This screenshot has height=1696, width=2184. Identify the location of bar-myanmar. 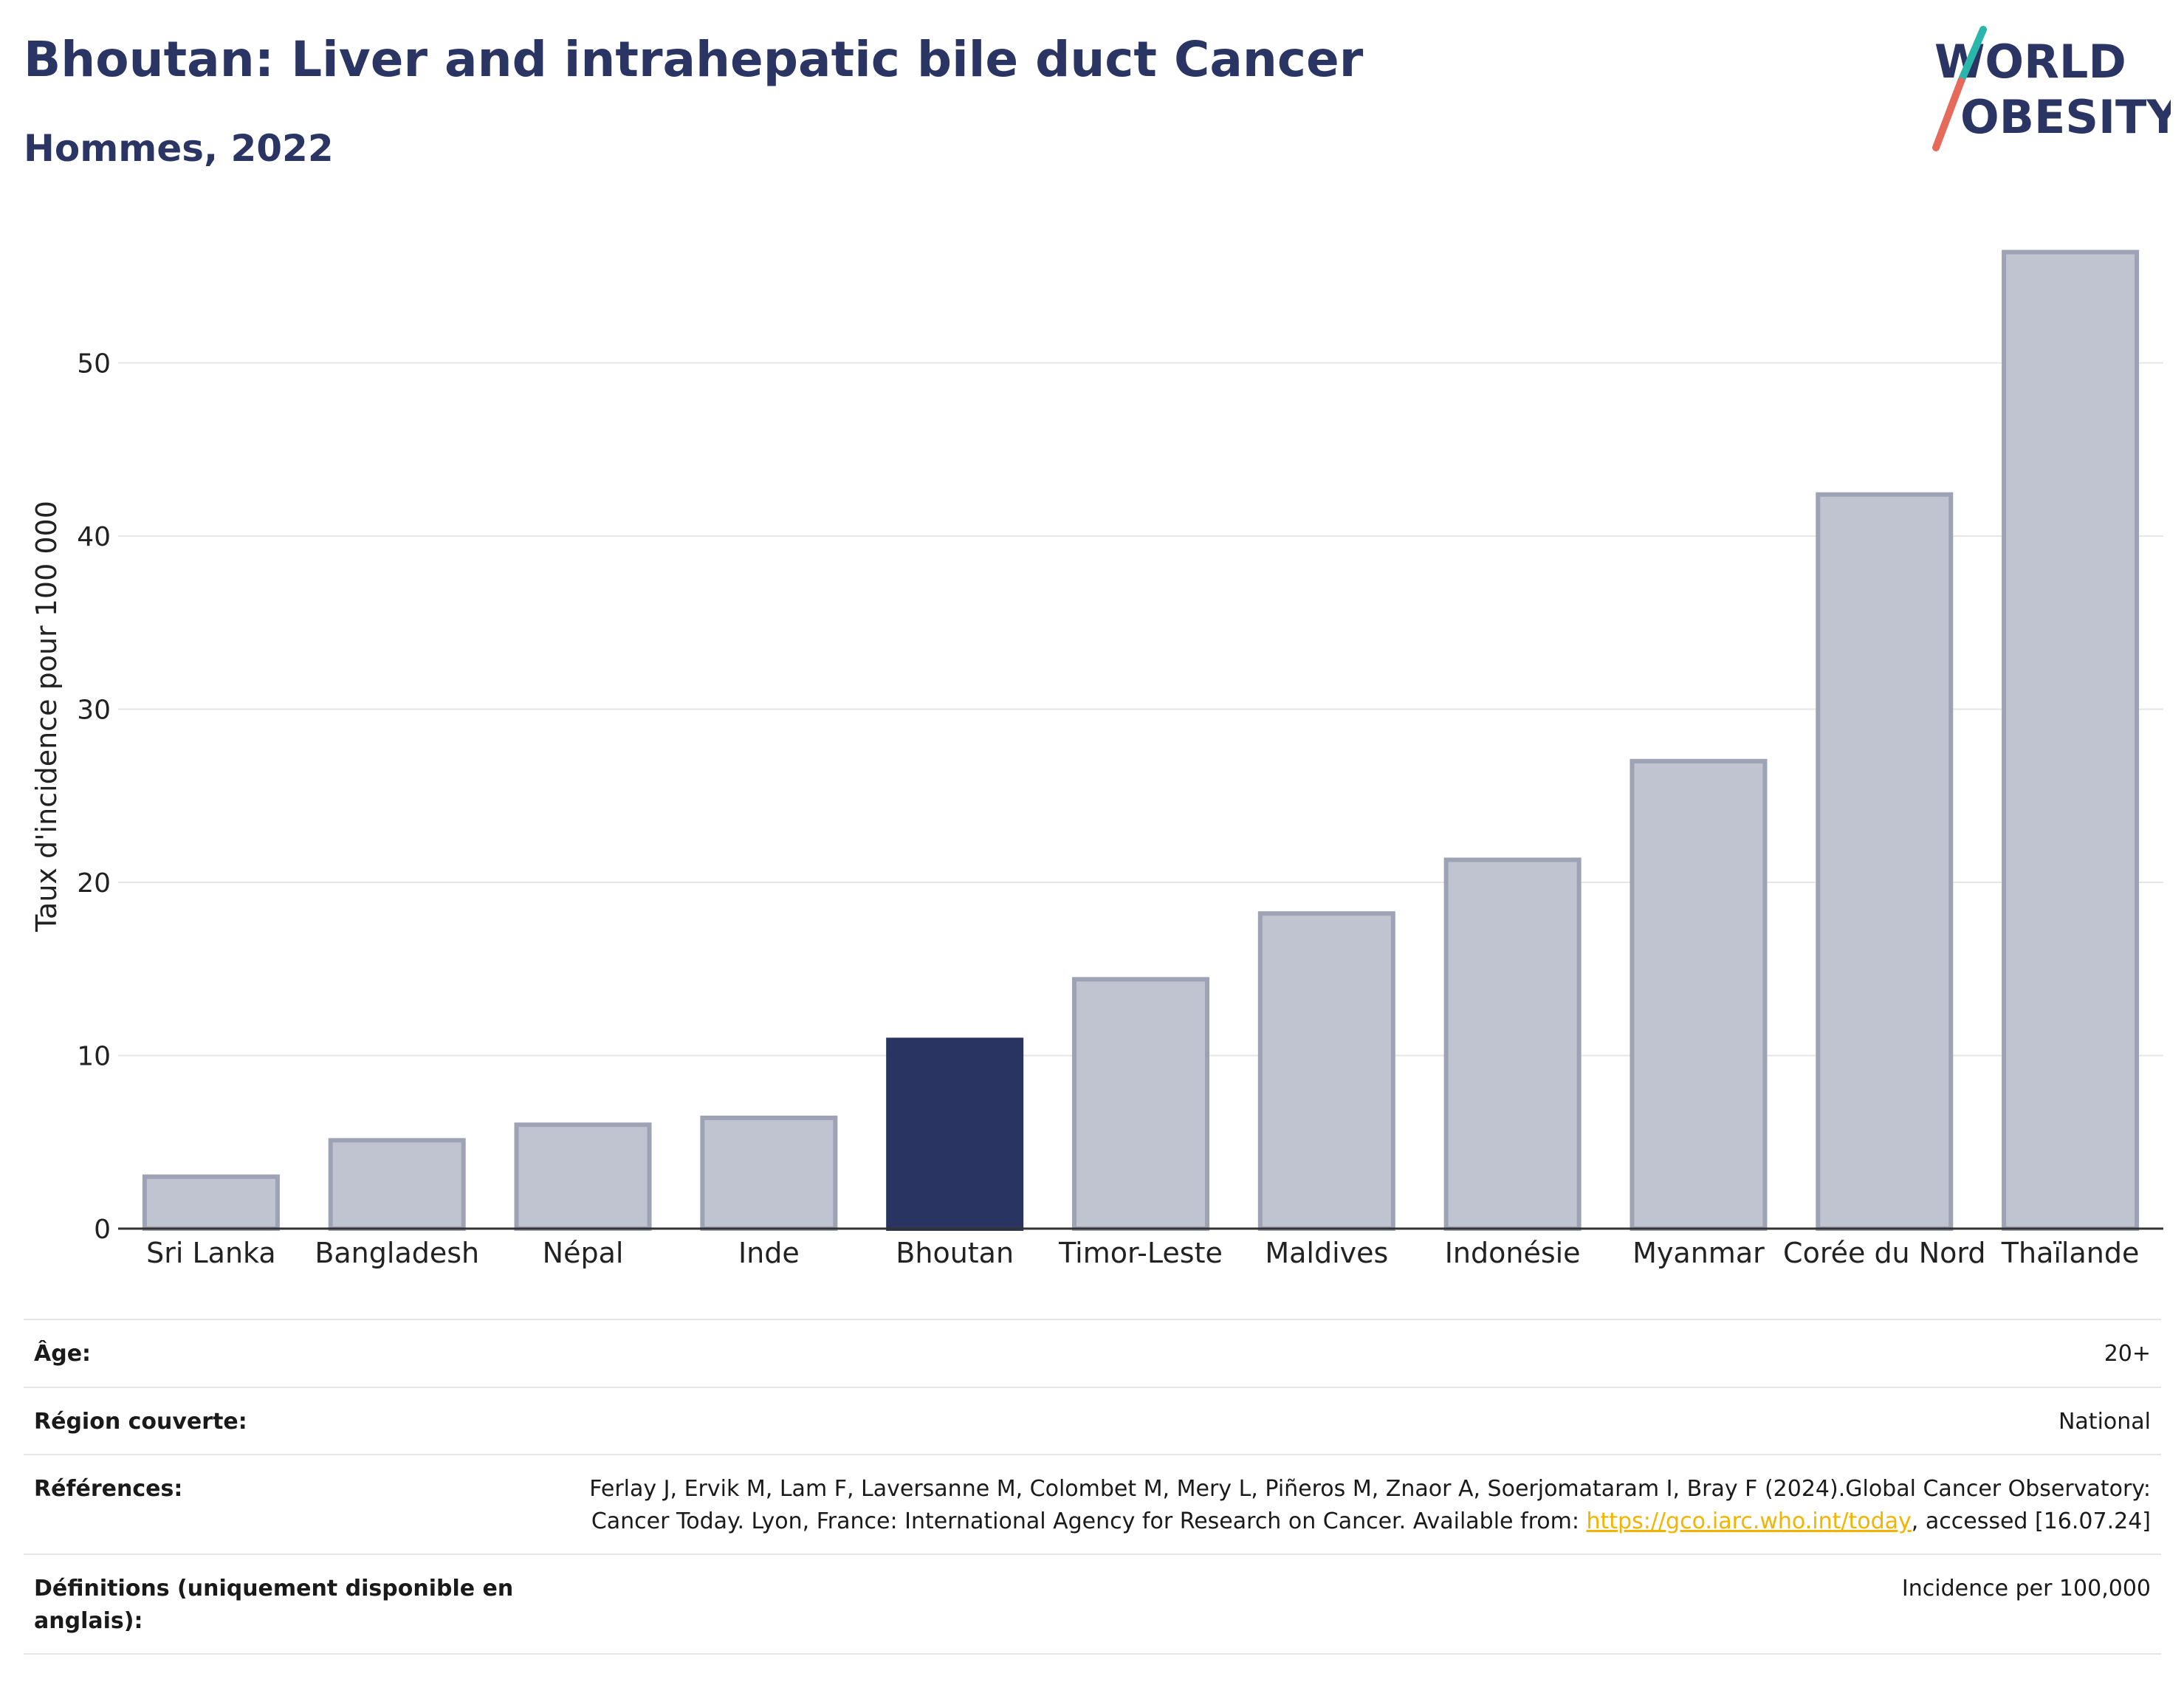
(1699, 995).